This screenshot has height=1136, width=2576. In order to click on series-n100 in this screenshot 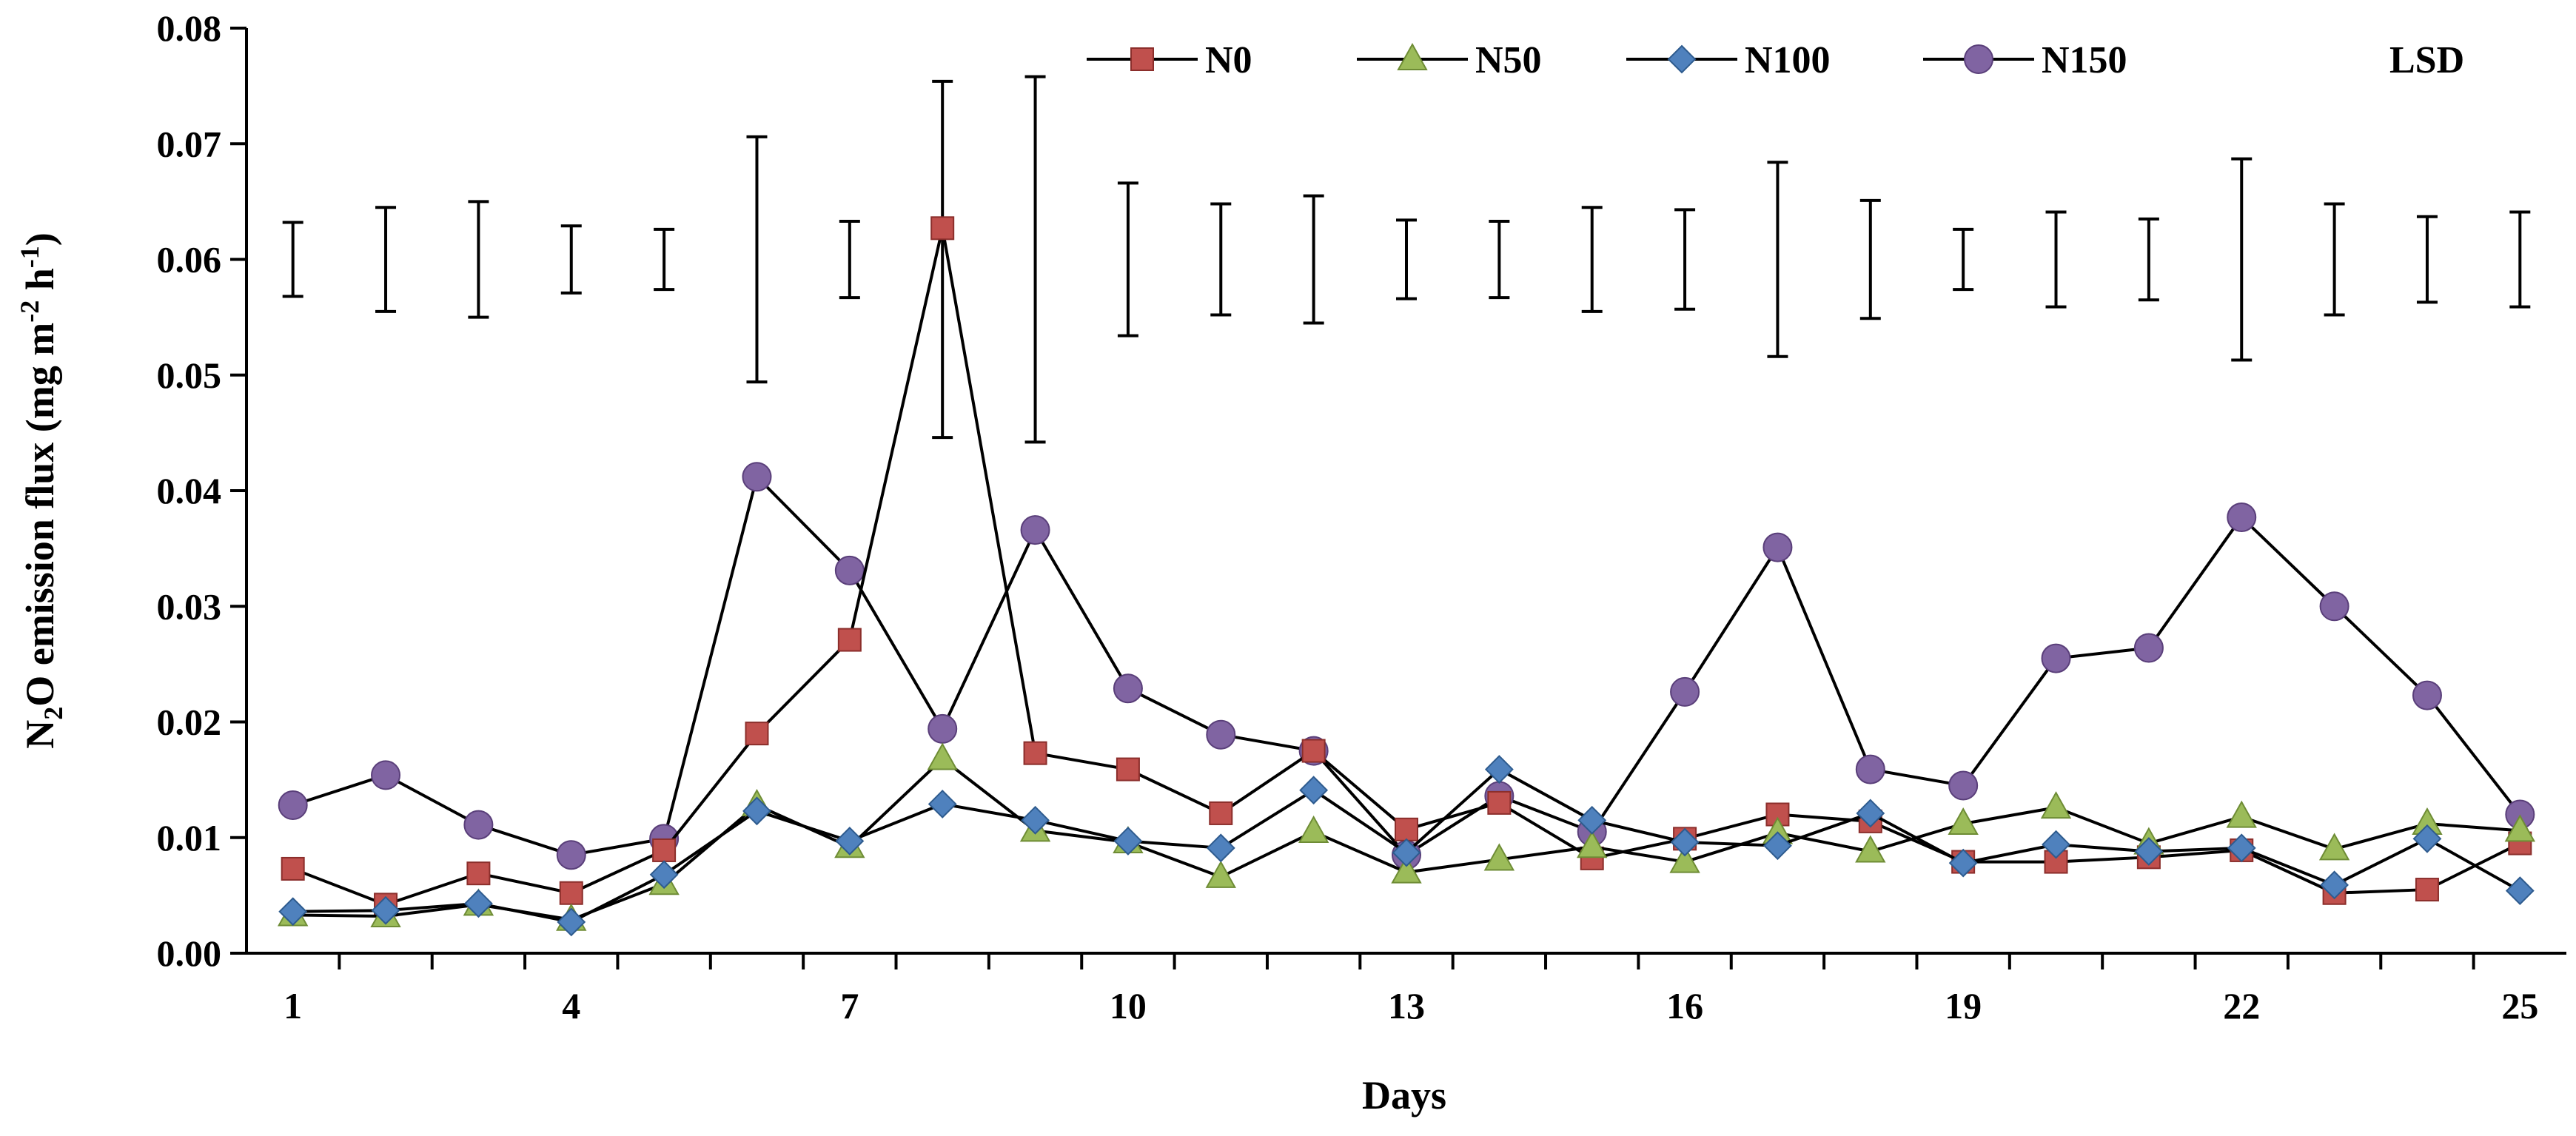, I will do `click(1406, 846)`.